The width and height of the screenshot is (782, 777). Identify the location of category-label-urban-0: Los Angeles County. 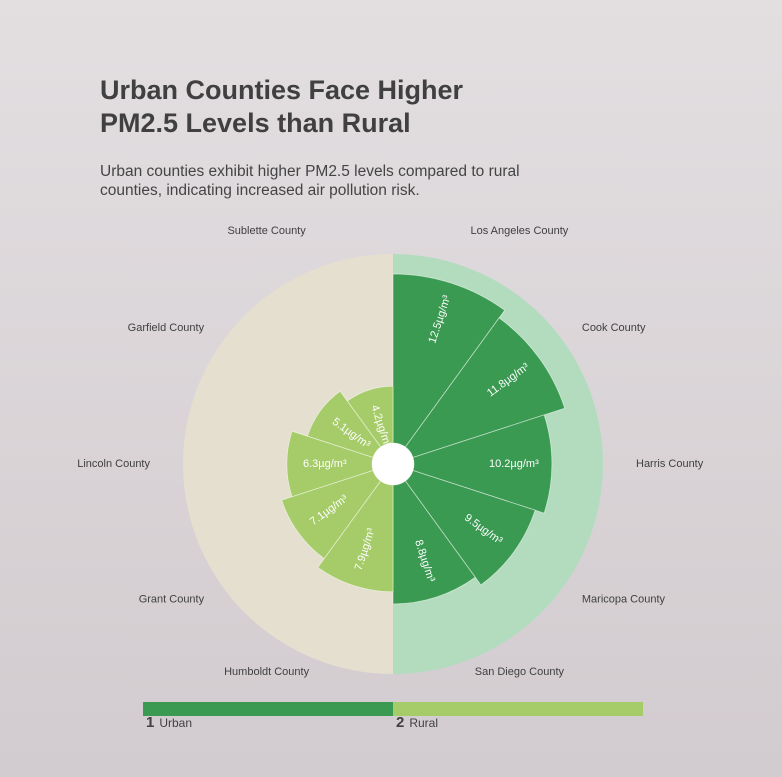
(519, 231).